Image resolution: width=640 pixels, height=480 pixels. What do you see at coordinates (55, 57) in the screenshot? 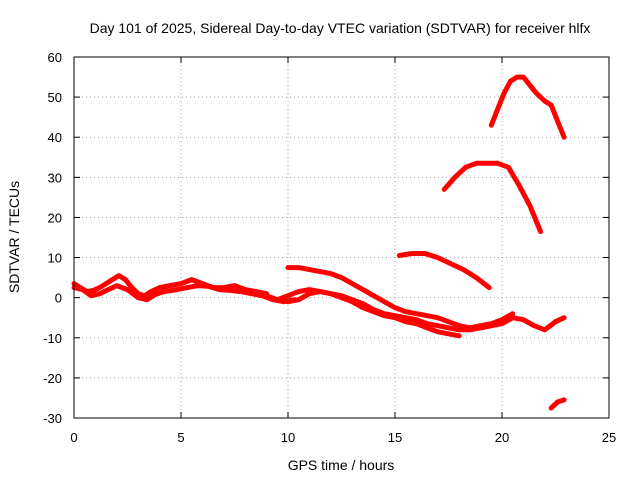
I see `y-tick-label: 60` at bounding box center [55, 57].